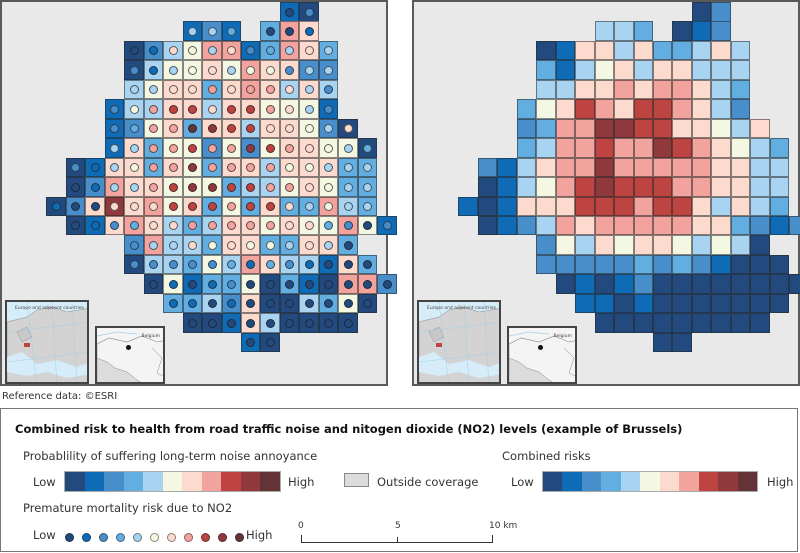  I want to click on combined-low-label: Low, so click(522, 482).